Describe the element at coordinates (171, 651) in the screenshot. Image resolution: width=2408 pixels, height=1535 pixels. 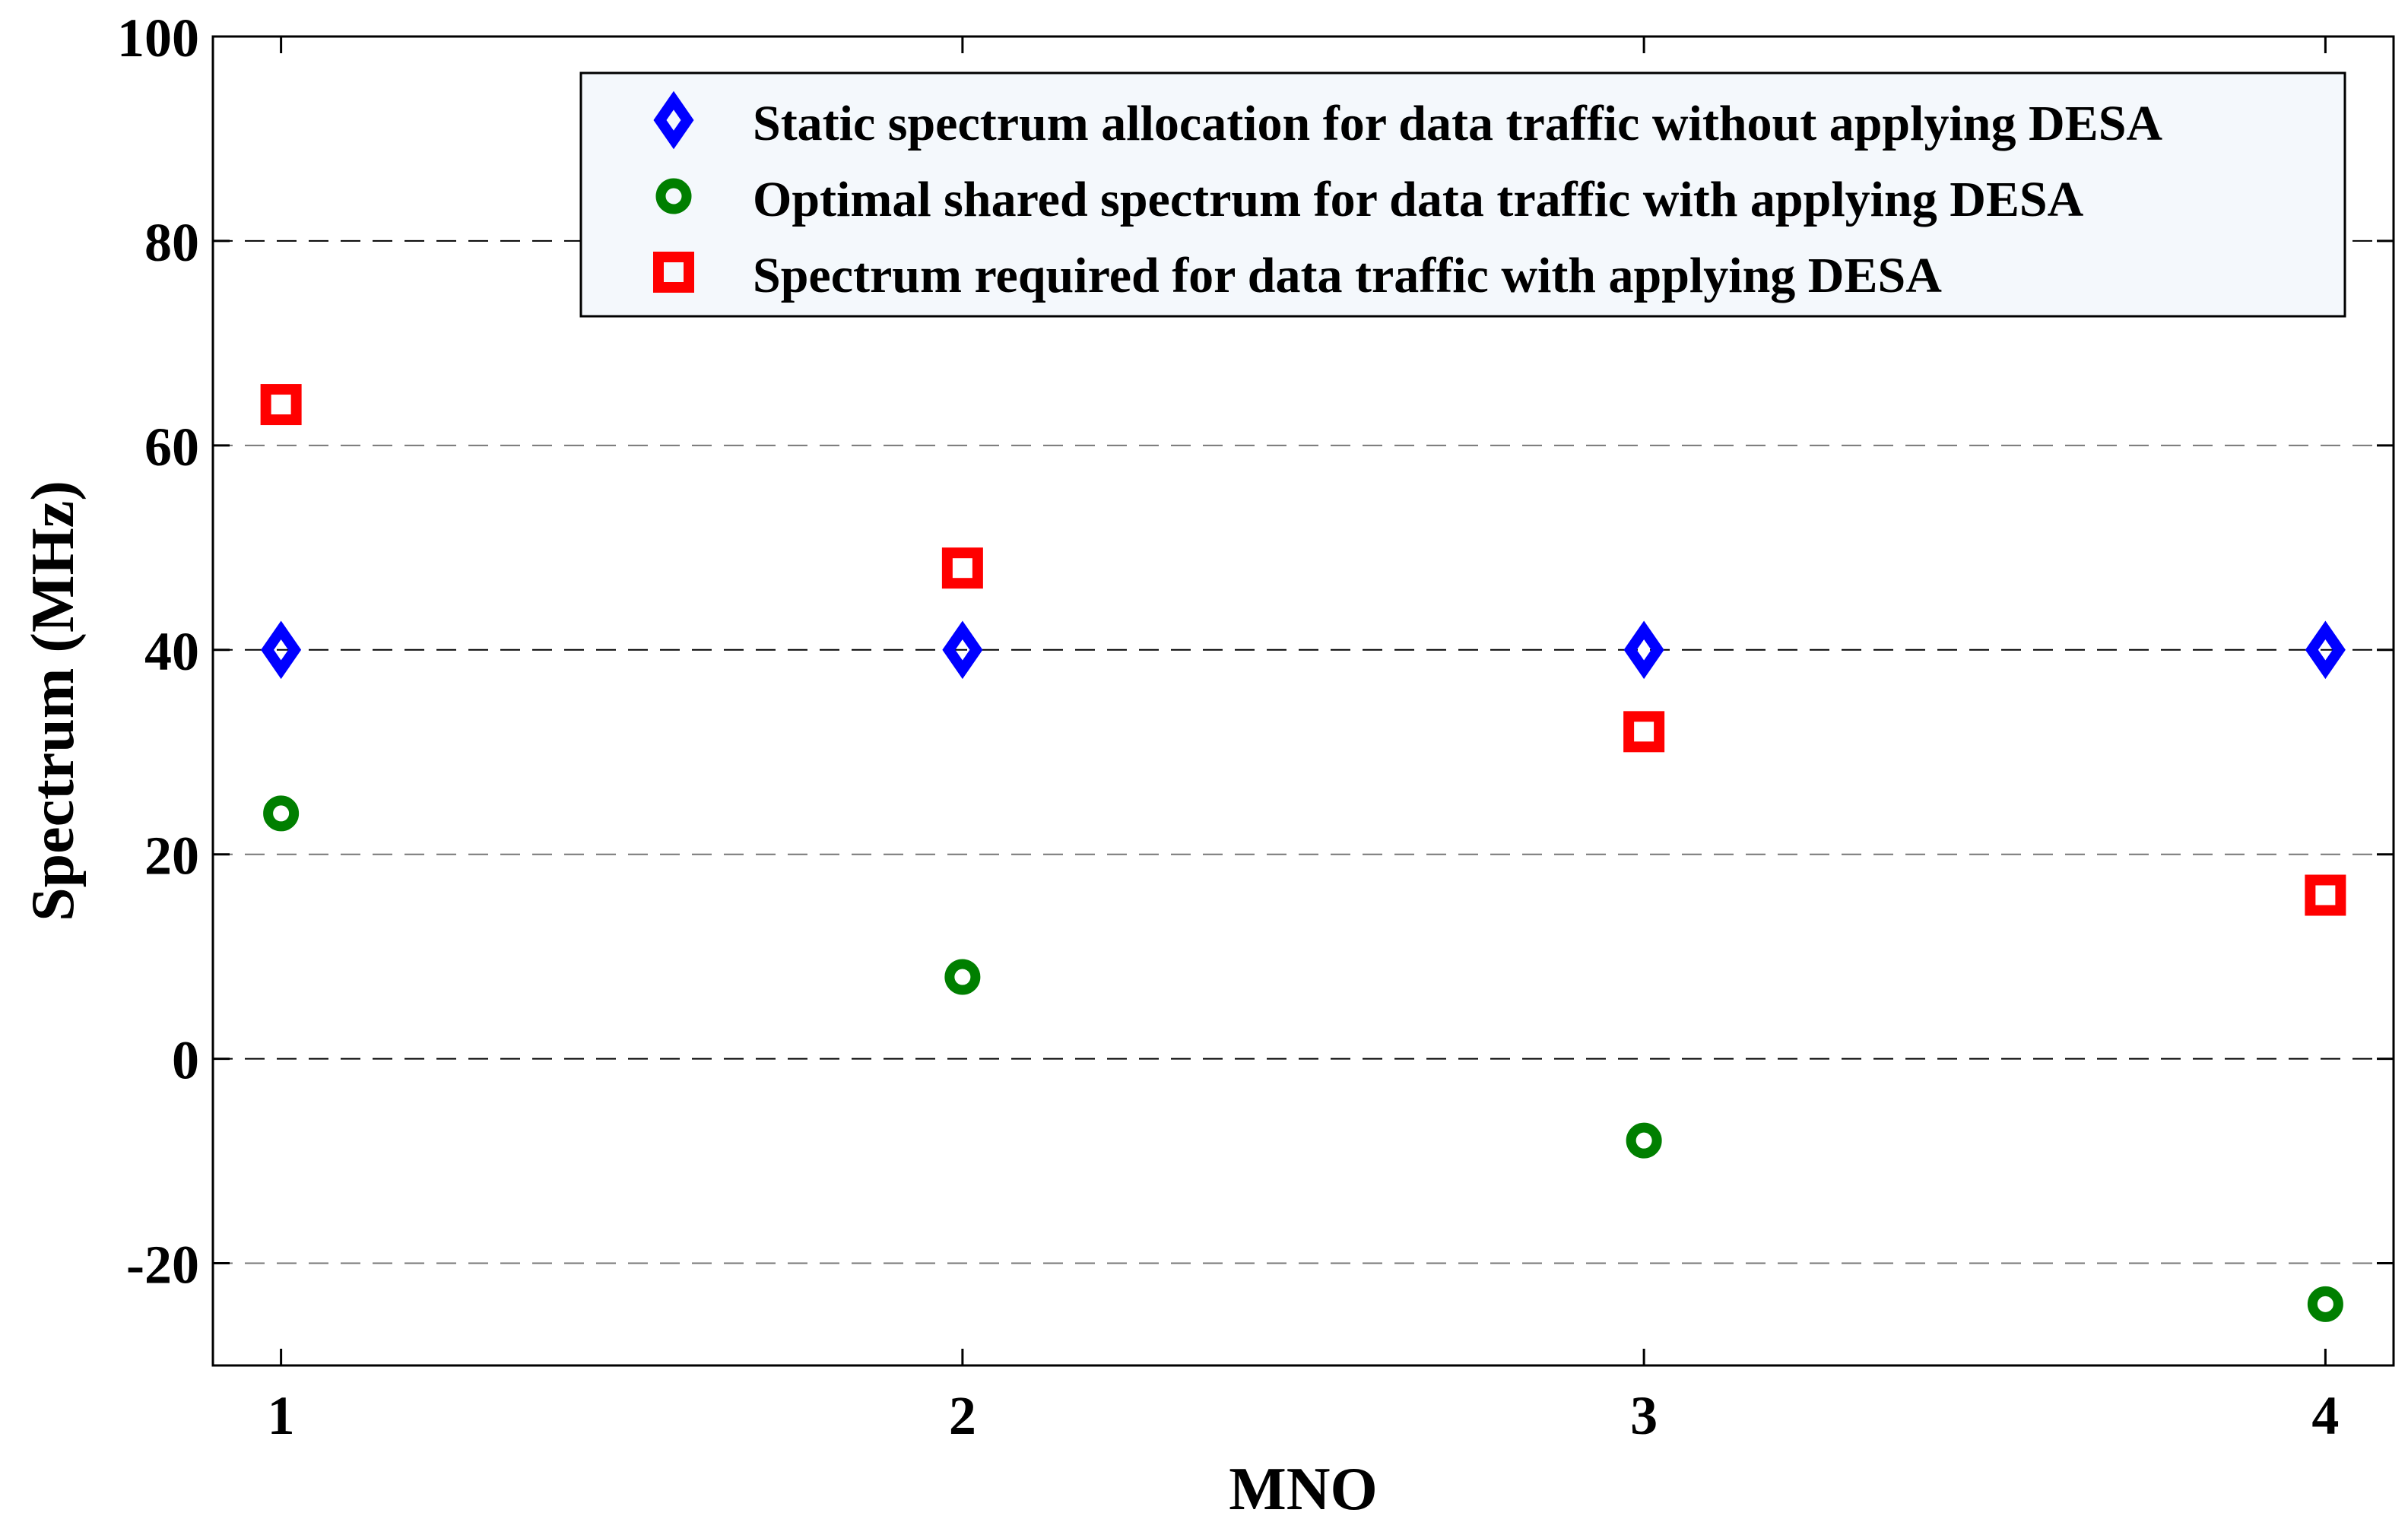
I see `y-tick-label: 40` at that location.